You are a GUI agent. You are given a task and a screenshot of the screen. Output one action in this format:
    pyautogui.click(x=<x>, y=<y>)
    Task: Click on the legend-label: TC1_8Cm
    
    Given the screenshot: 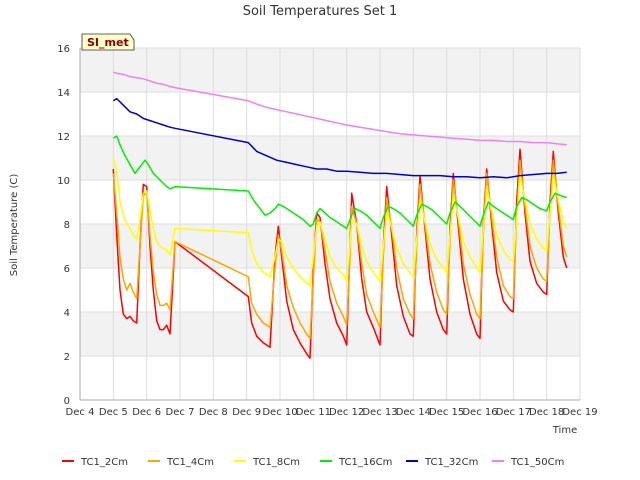 What is the action you would take?
    pyautogui.click(x=276, y=462)
    